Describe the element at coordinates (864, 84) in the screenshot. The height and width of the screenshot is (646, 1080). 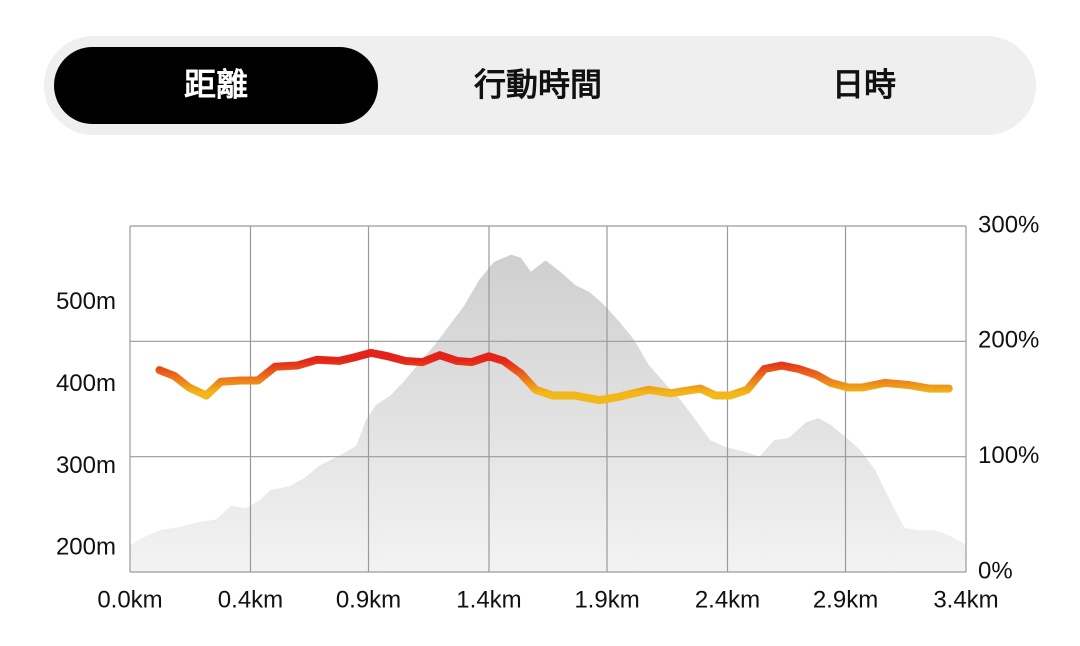
I see `tab: 日時` at that location.